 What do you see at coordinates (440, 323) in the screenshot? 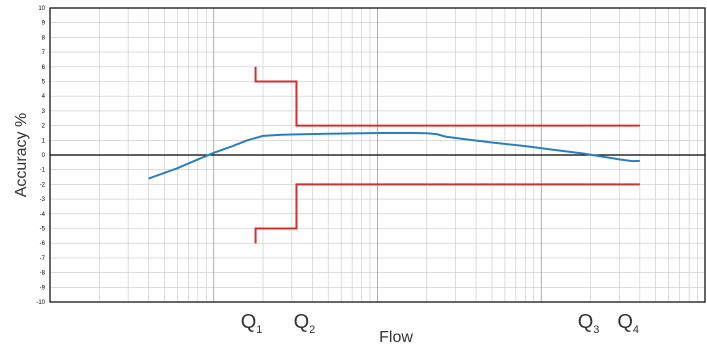
I see `q-labels: Q1 Q2 Q3 Q4` at bounding box center [440, 323].